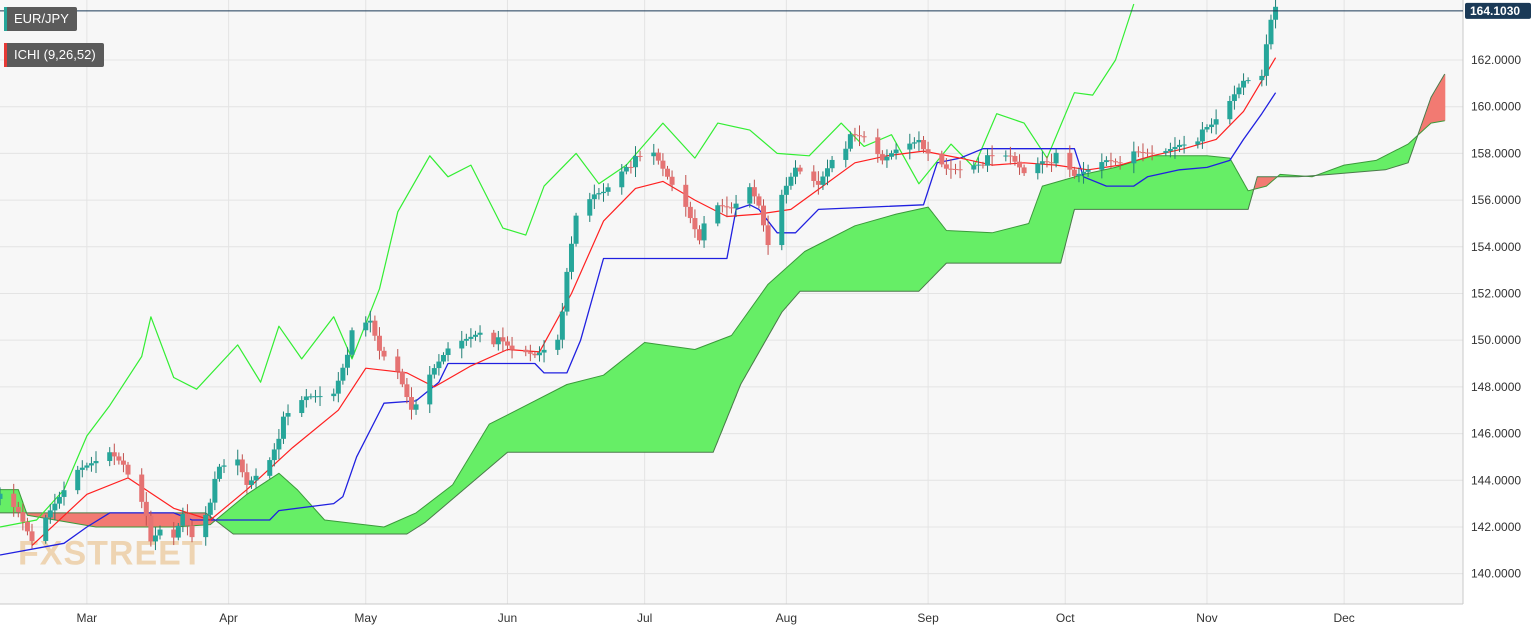  What do you see at coordinates (54, 55) in the screenshot?
I see `legend-indicator: ICHI (9,26,52)` at bounding box center [54, 55].